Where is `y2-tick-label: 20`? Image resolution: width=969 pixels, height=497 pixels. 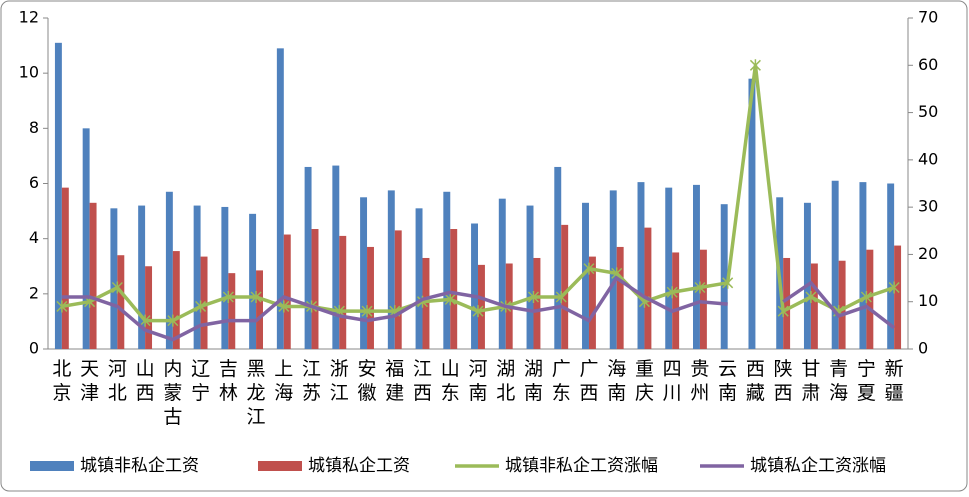
y2-tick-label: 20 is located at coordinates (928, 253).